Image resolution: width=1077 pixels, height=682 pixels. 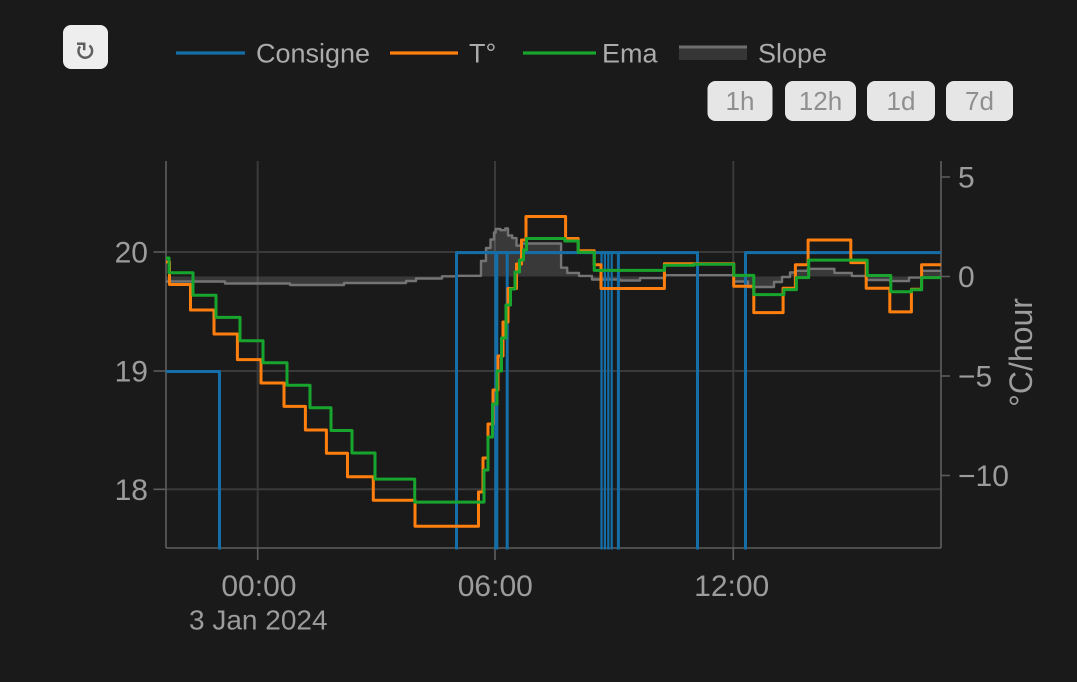 What do you see at coordinates (313, 54) in the screenshot?
I see `svg-text: Consigne` at bounding box center [313, 54].